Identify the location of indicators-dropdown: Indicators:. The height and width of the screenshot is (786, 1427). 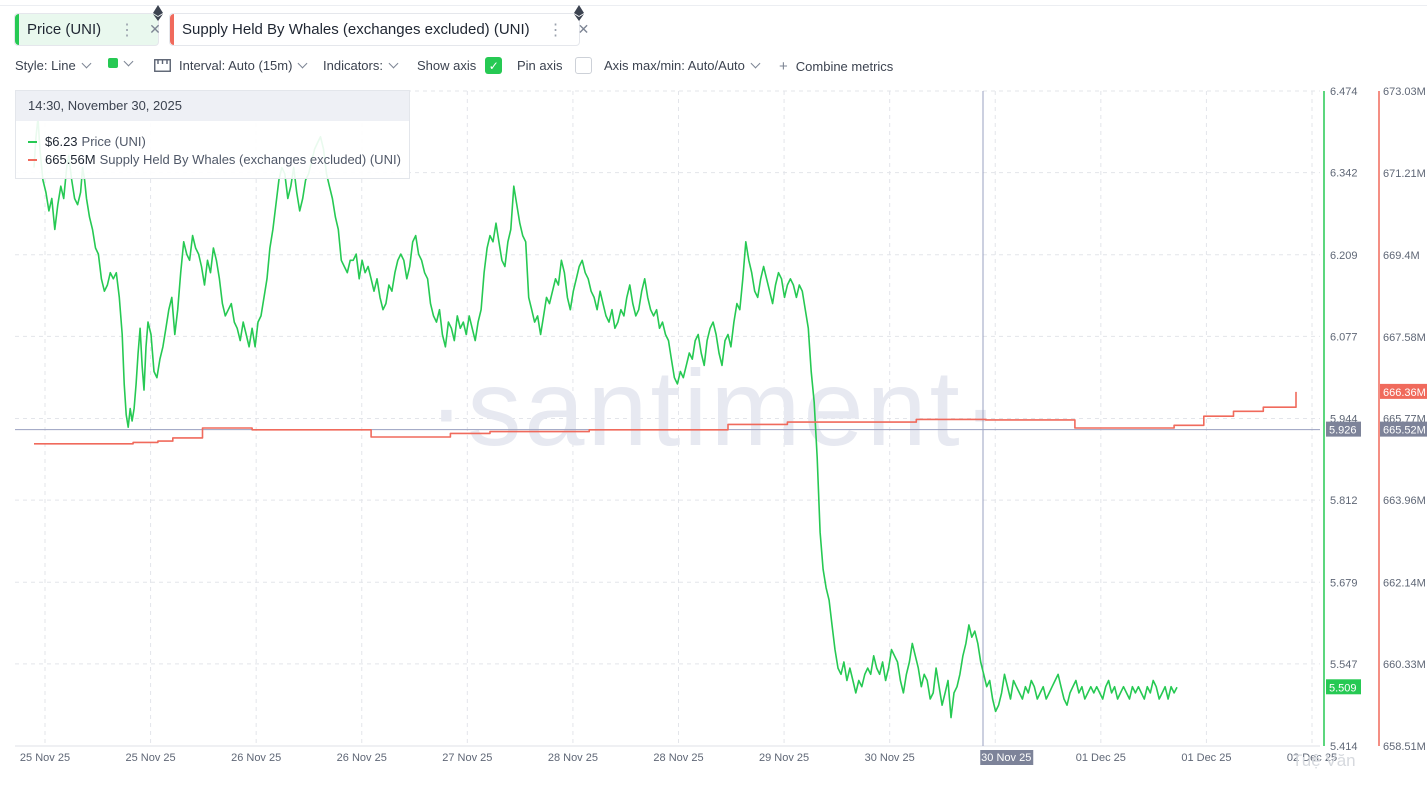
(361, 65).